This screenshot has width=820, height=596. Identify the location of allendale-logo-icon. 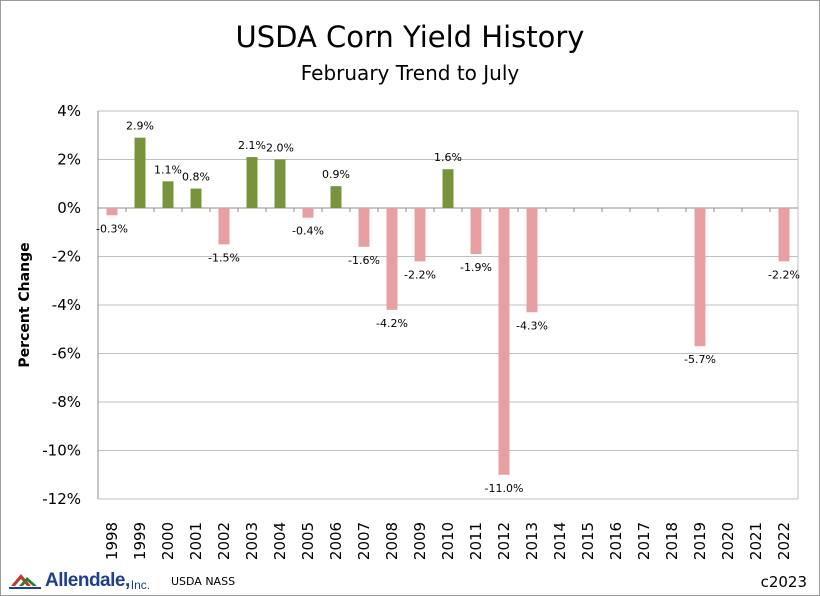
(25, 581).